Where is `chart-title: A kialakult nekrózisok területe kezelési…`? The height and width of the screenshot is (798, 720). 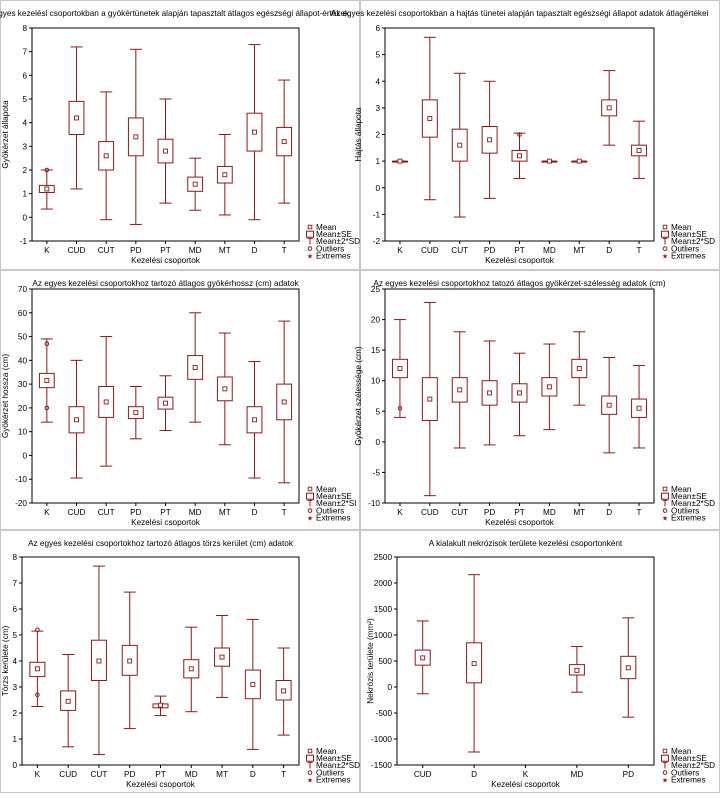 chart-title: A kialakult nekrózisok területe kezelési… is located at coordinates (526, 543).